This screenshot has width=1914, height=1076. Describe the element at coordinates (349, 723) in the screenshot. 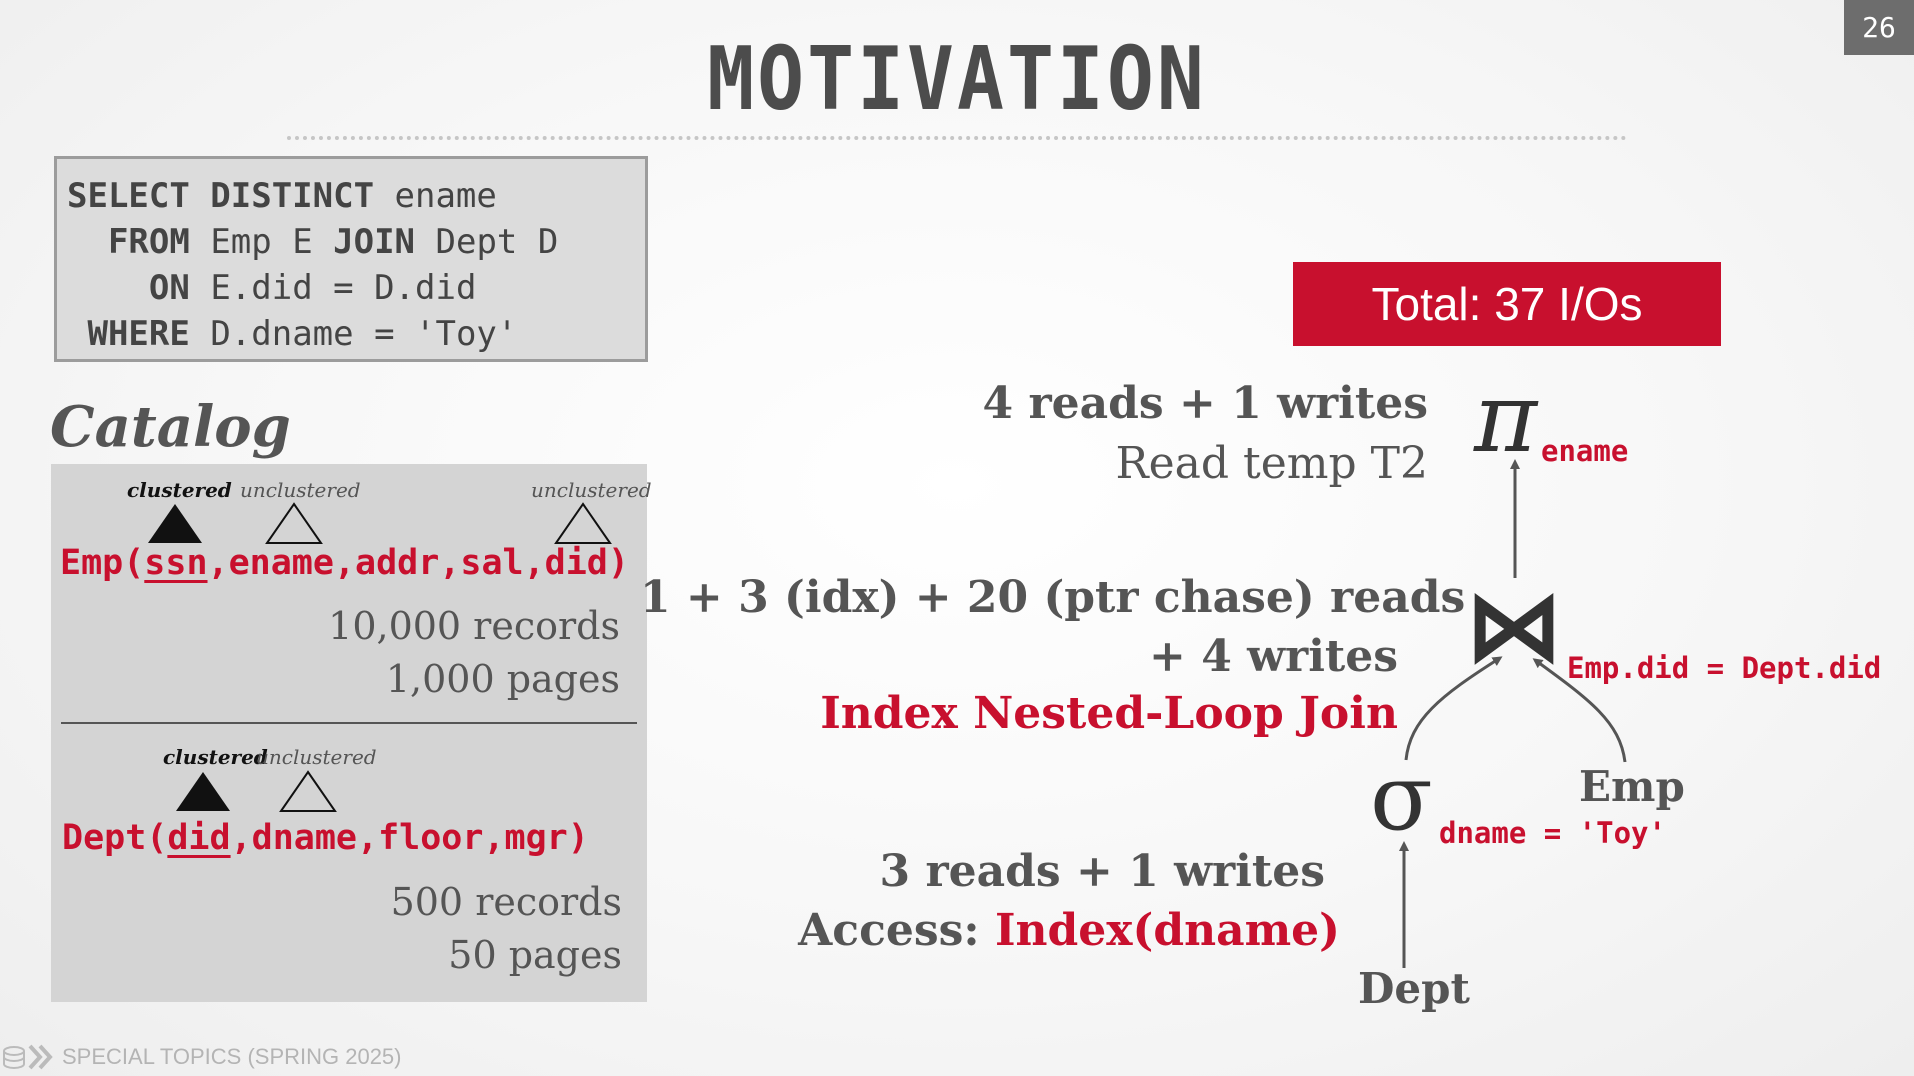

I see `catalog-divider` at that location.